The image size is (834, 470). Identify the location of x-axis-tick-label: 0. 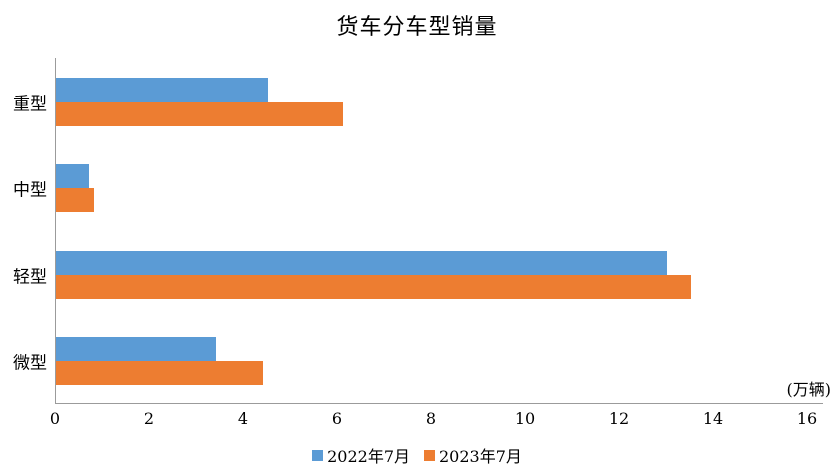
(55, 418).